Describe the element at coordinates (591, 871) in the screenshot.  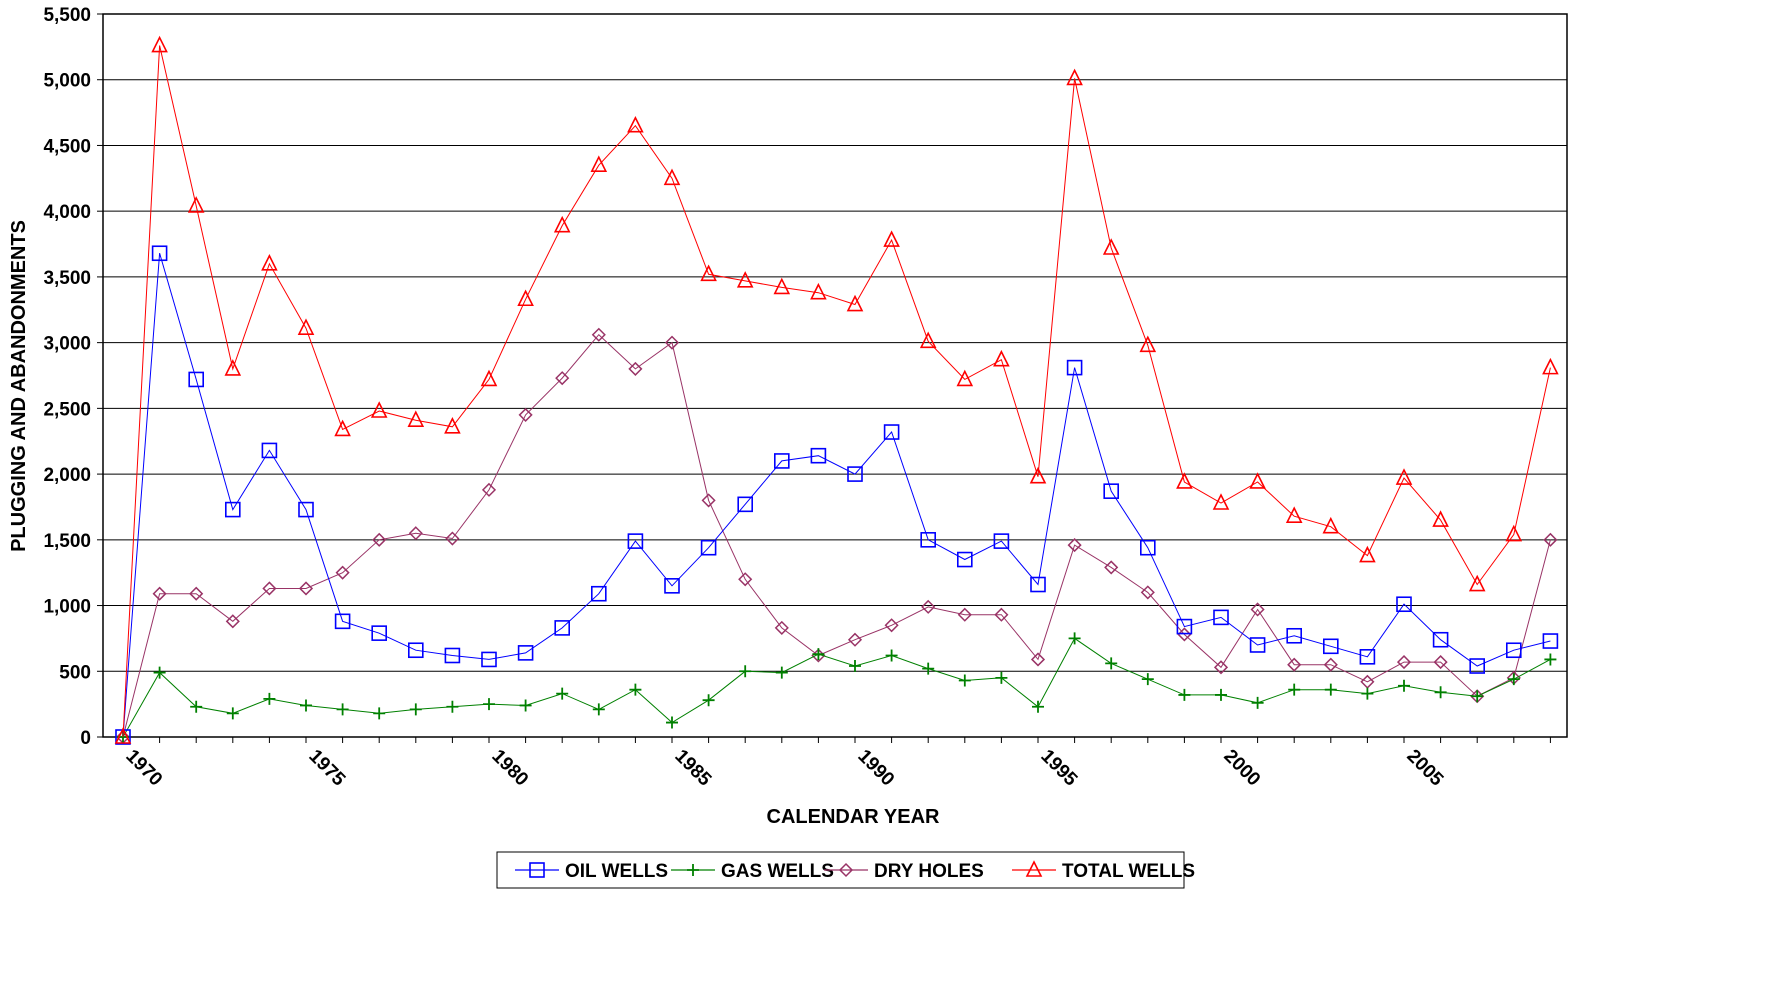
I see `legend-item-oil-wells: OIL WELLS` at that location.